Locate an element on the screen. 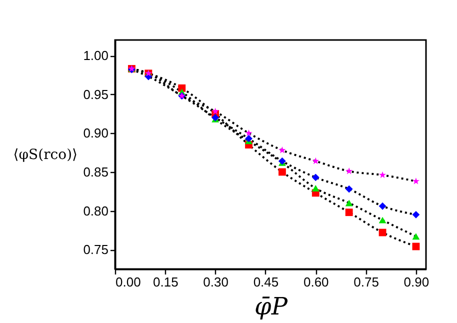  y-tick-label: 0.75 is located at coordinates (95, 250).